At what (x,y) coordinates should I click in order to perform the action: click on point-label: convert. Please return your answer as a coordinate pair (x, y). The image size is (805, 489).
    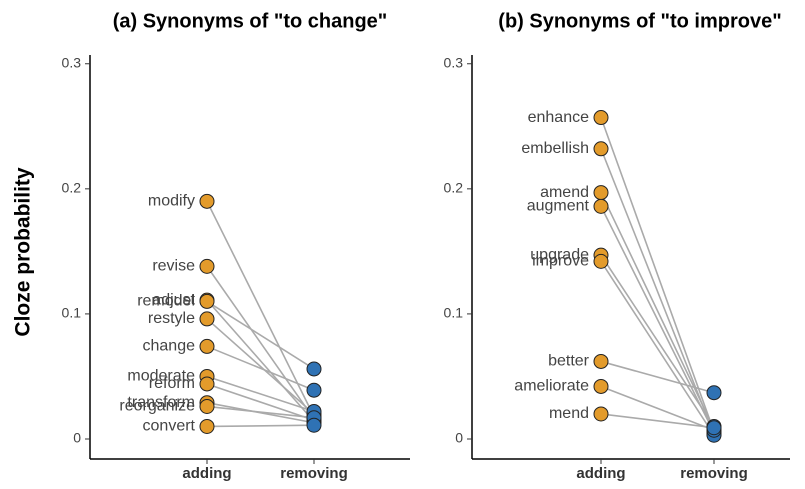
    Looking at the image, I should click on (169, 426).